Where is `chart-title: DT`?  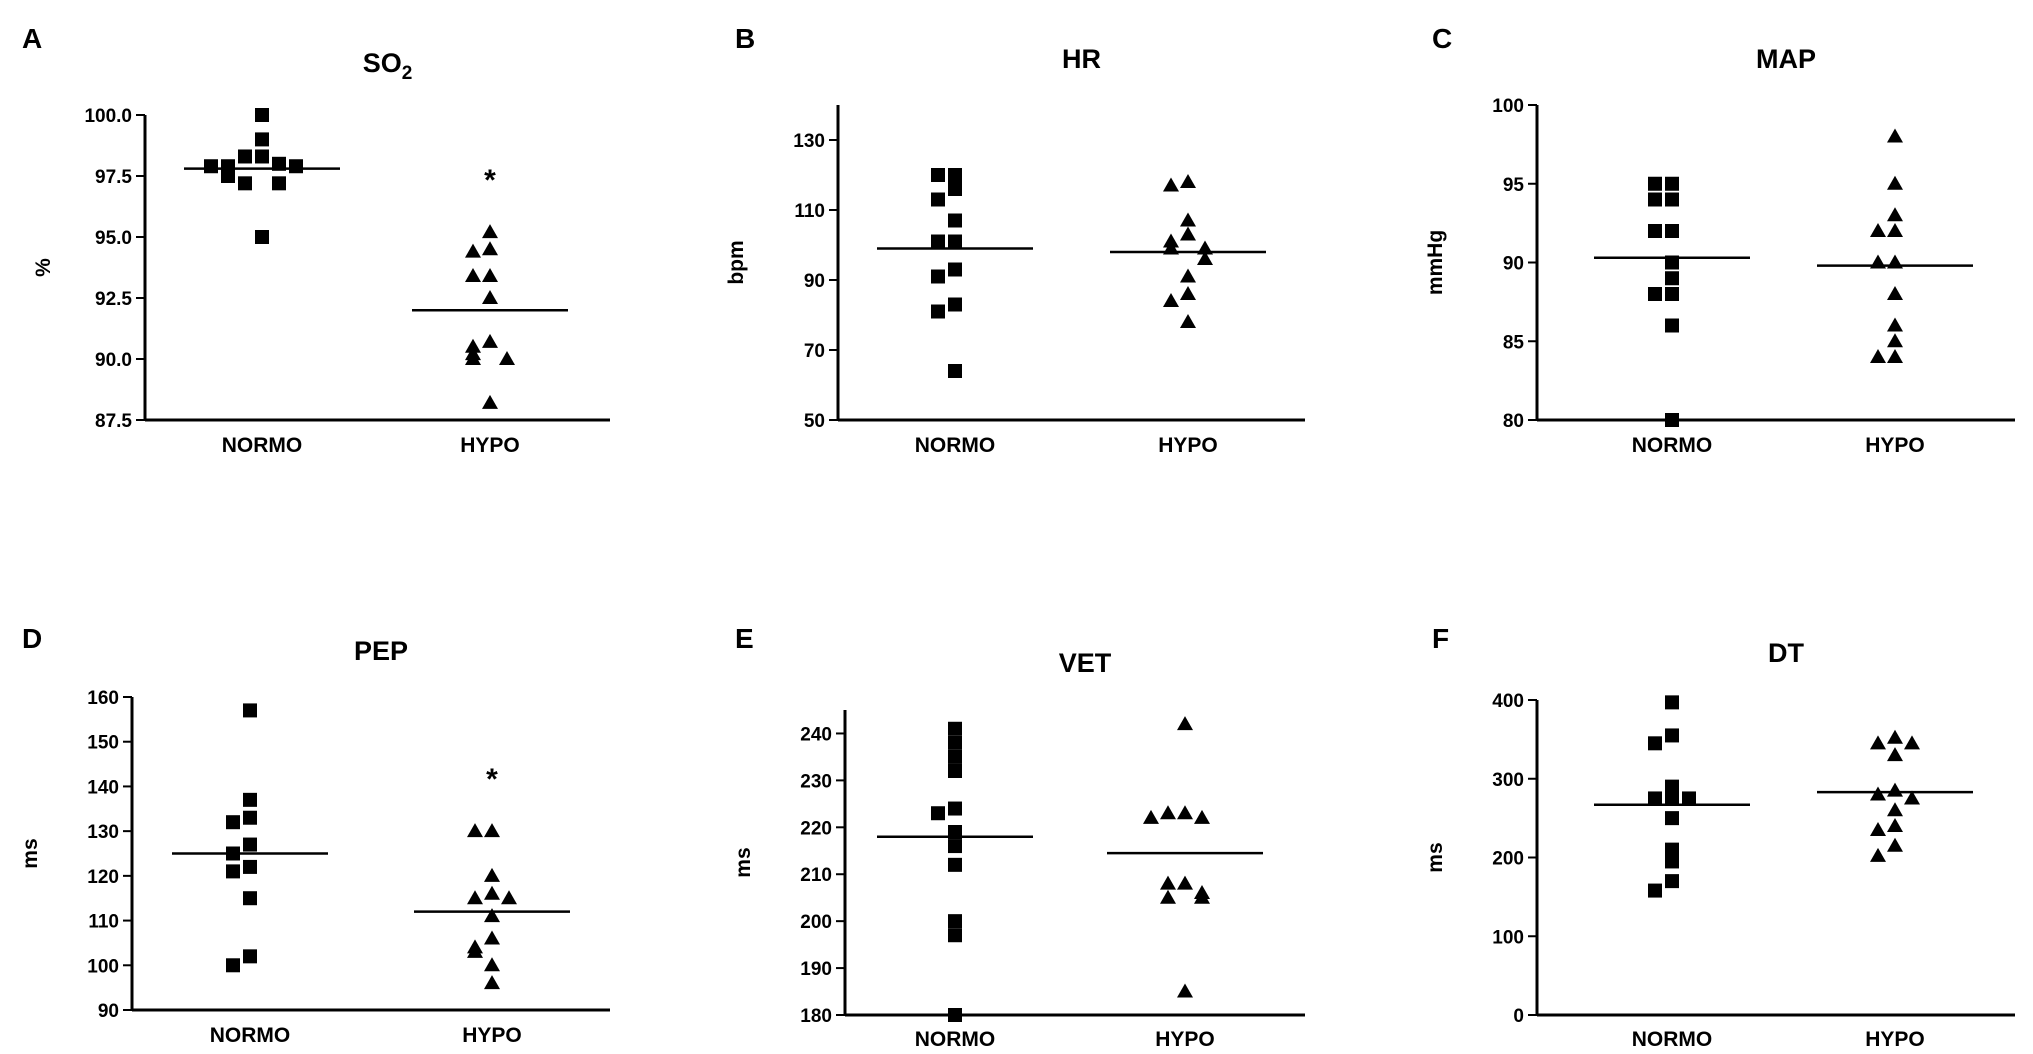
chart-title: DT is located at coordinates (1786, 653).